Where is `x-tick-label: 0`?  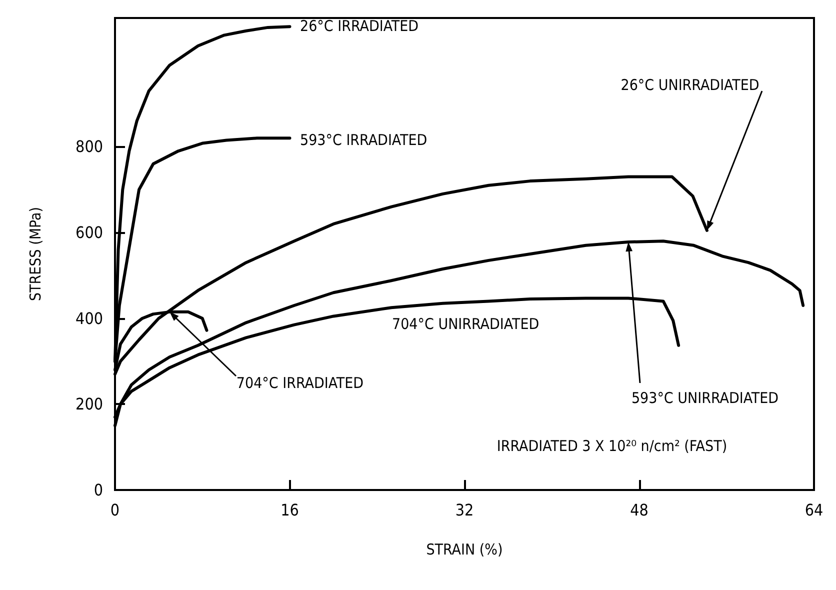 x-tick-label: 0 is located at coordinates (115, 510).